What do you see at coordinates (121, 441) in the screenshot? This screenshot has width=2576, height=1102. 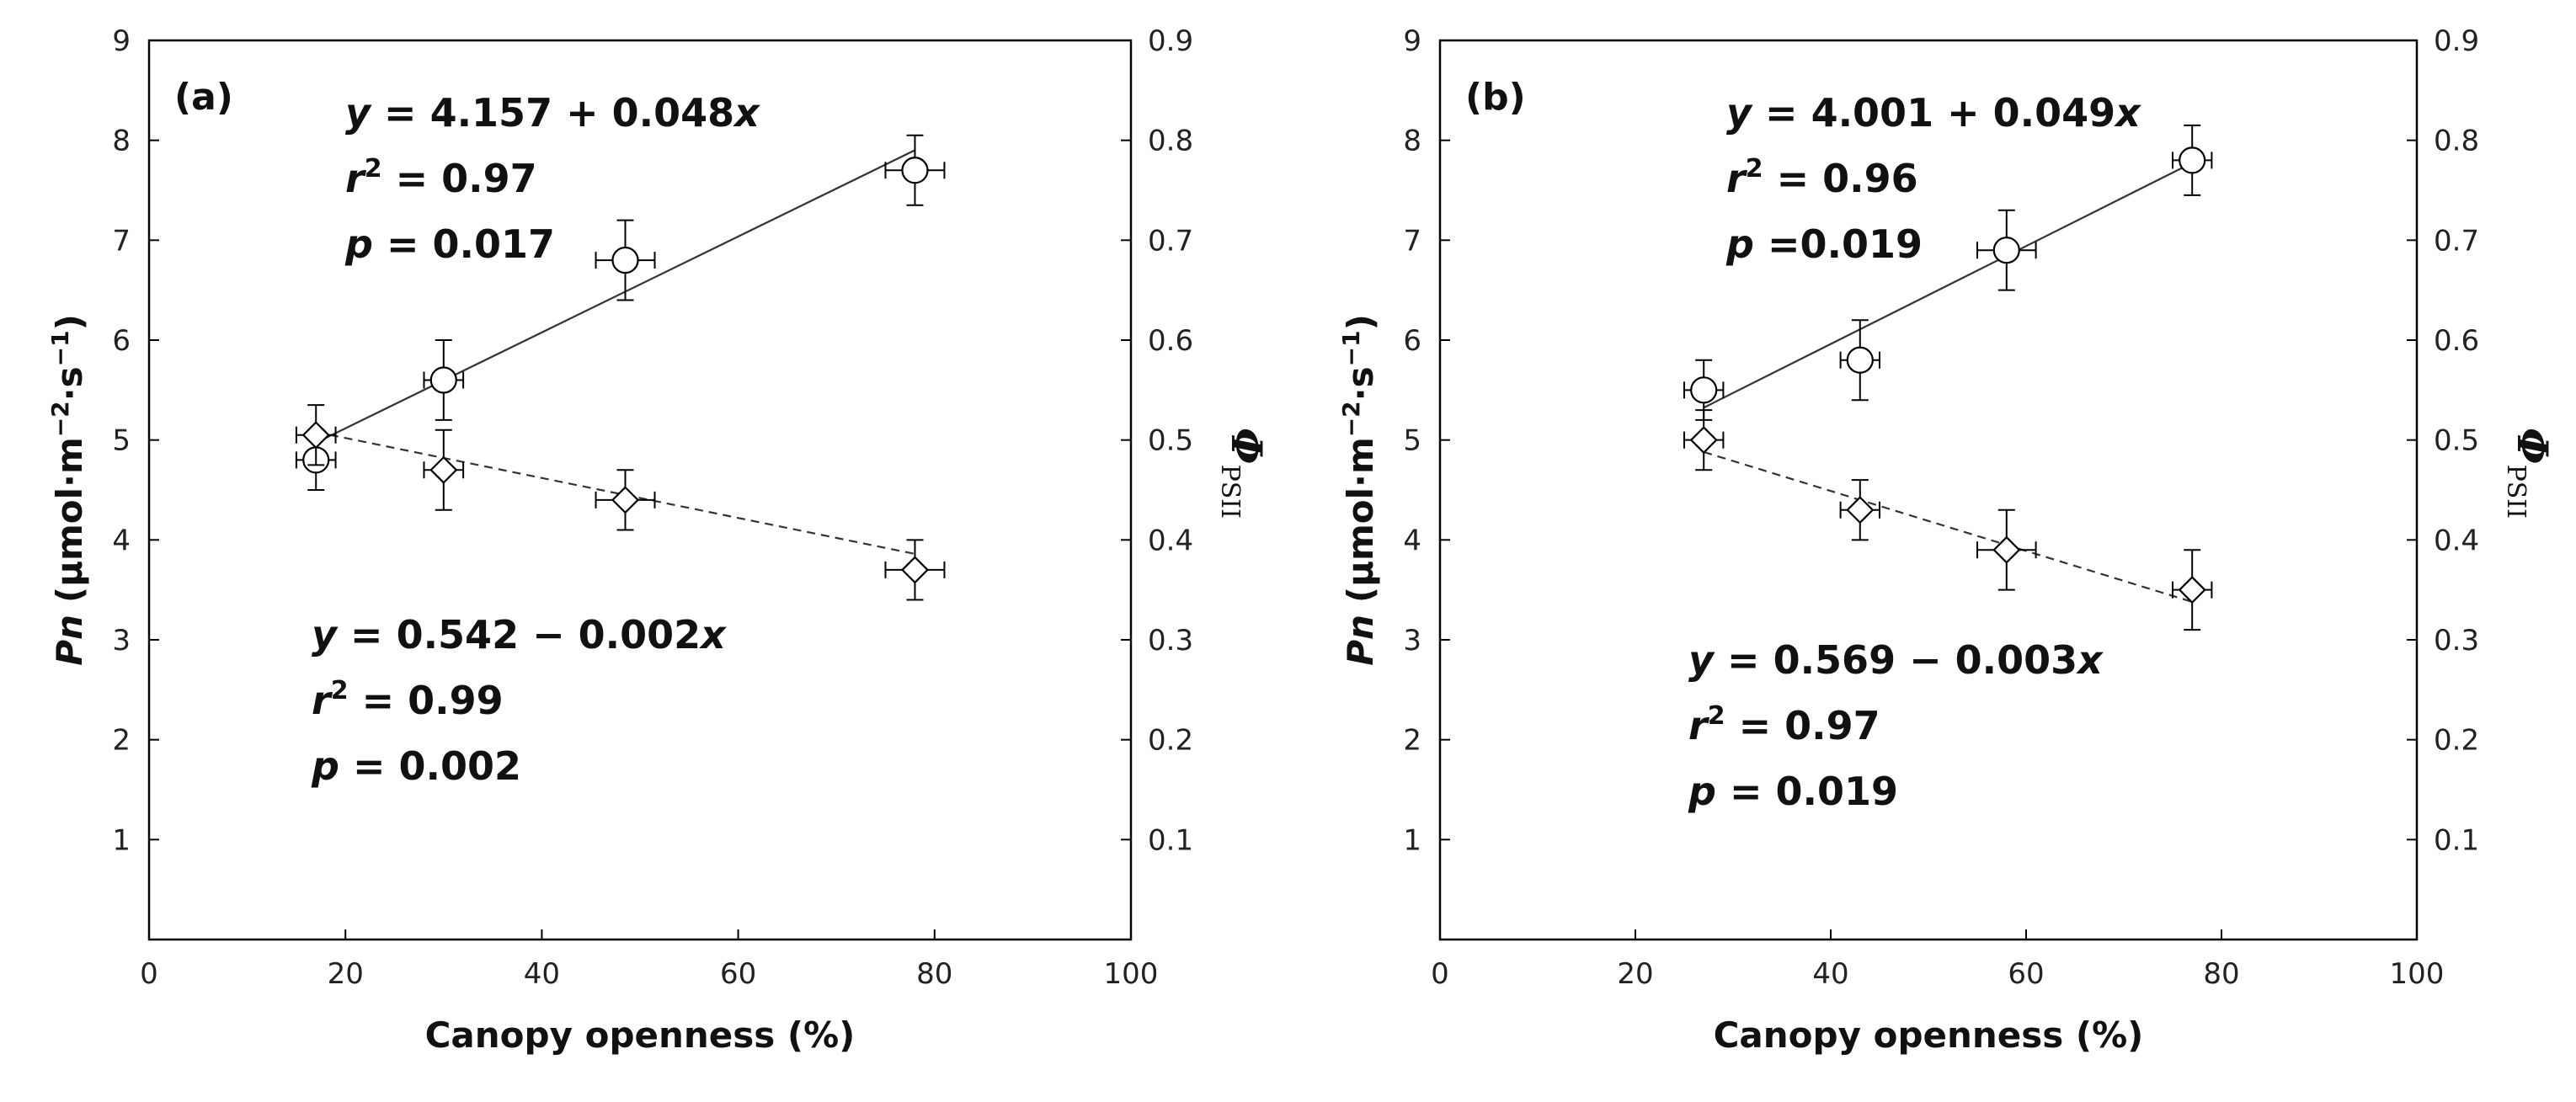 I see `y-tick-label: 5` at bounding box center [121, 441].